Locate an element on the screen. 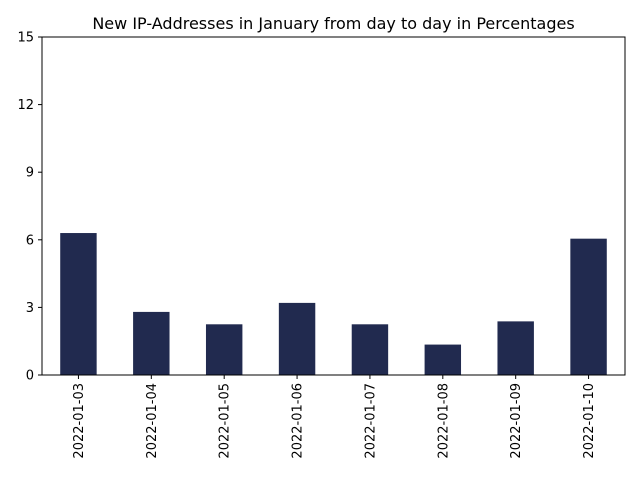 Image resolution: width=640 pixels, height=480 pixels. x-tick-label-0: 2022-01-03 is located at coordinates (79, 421).